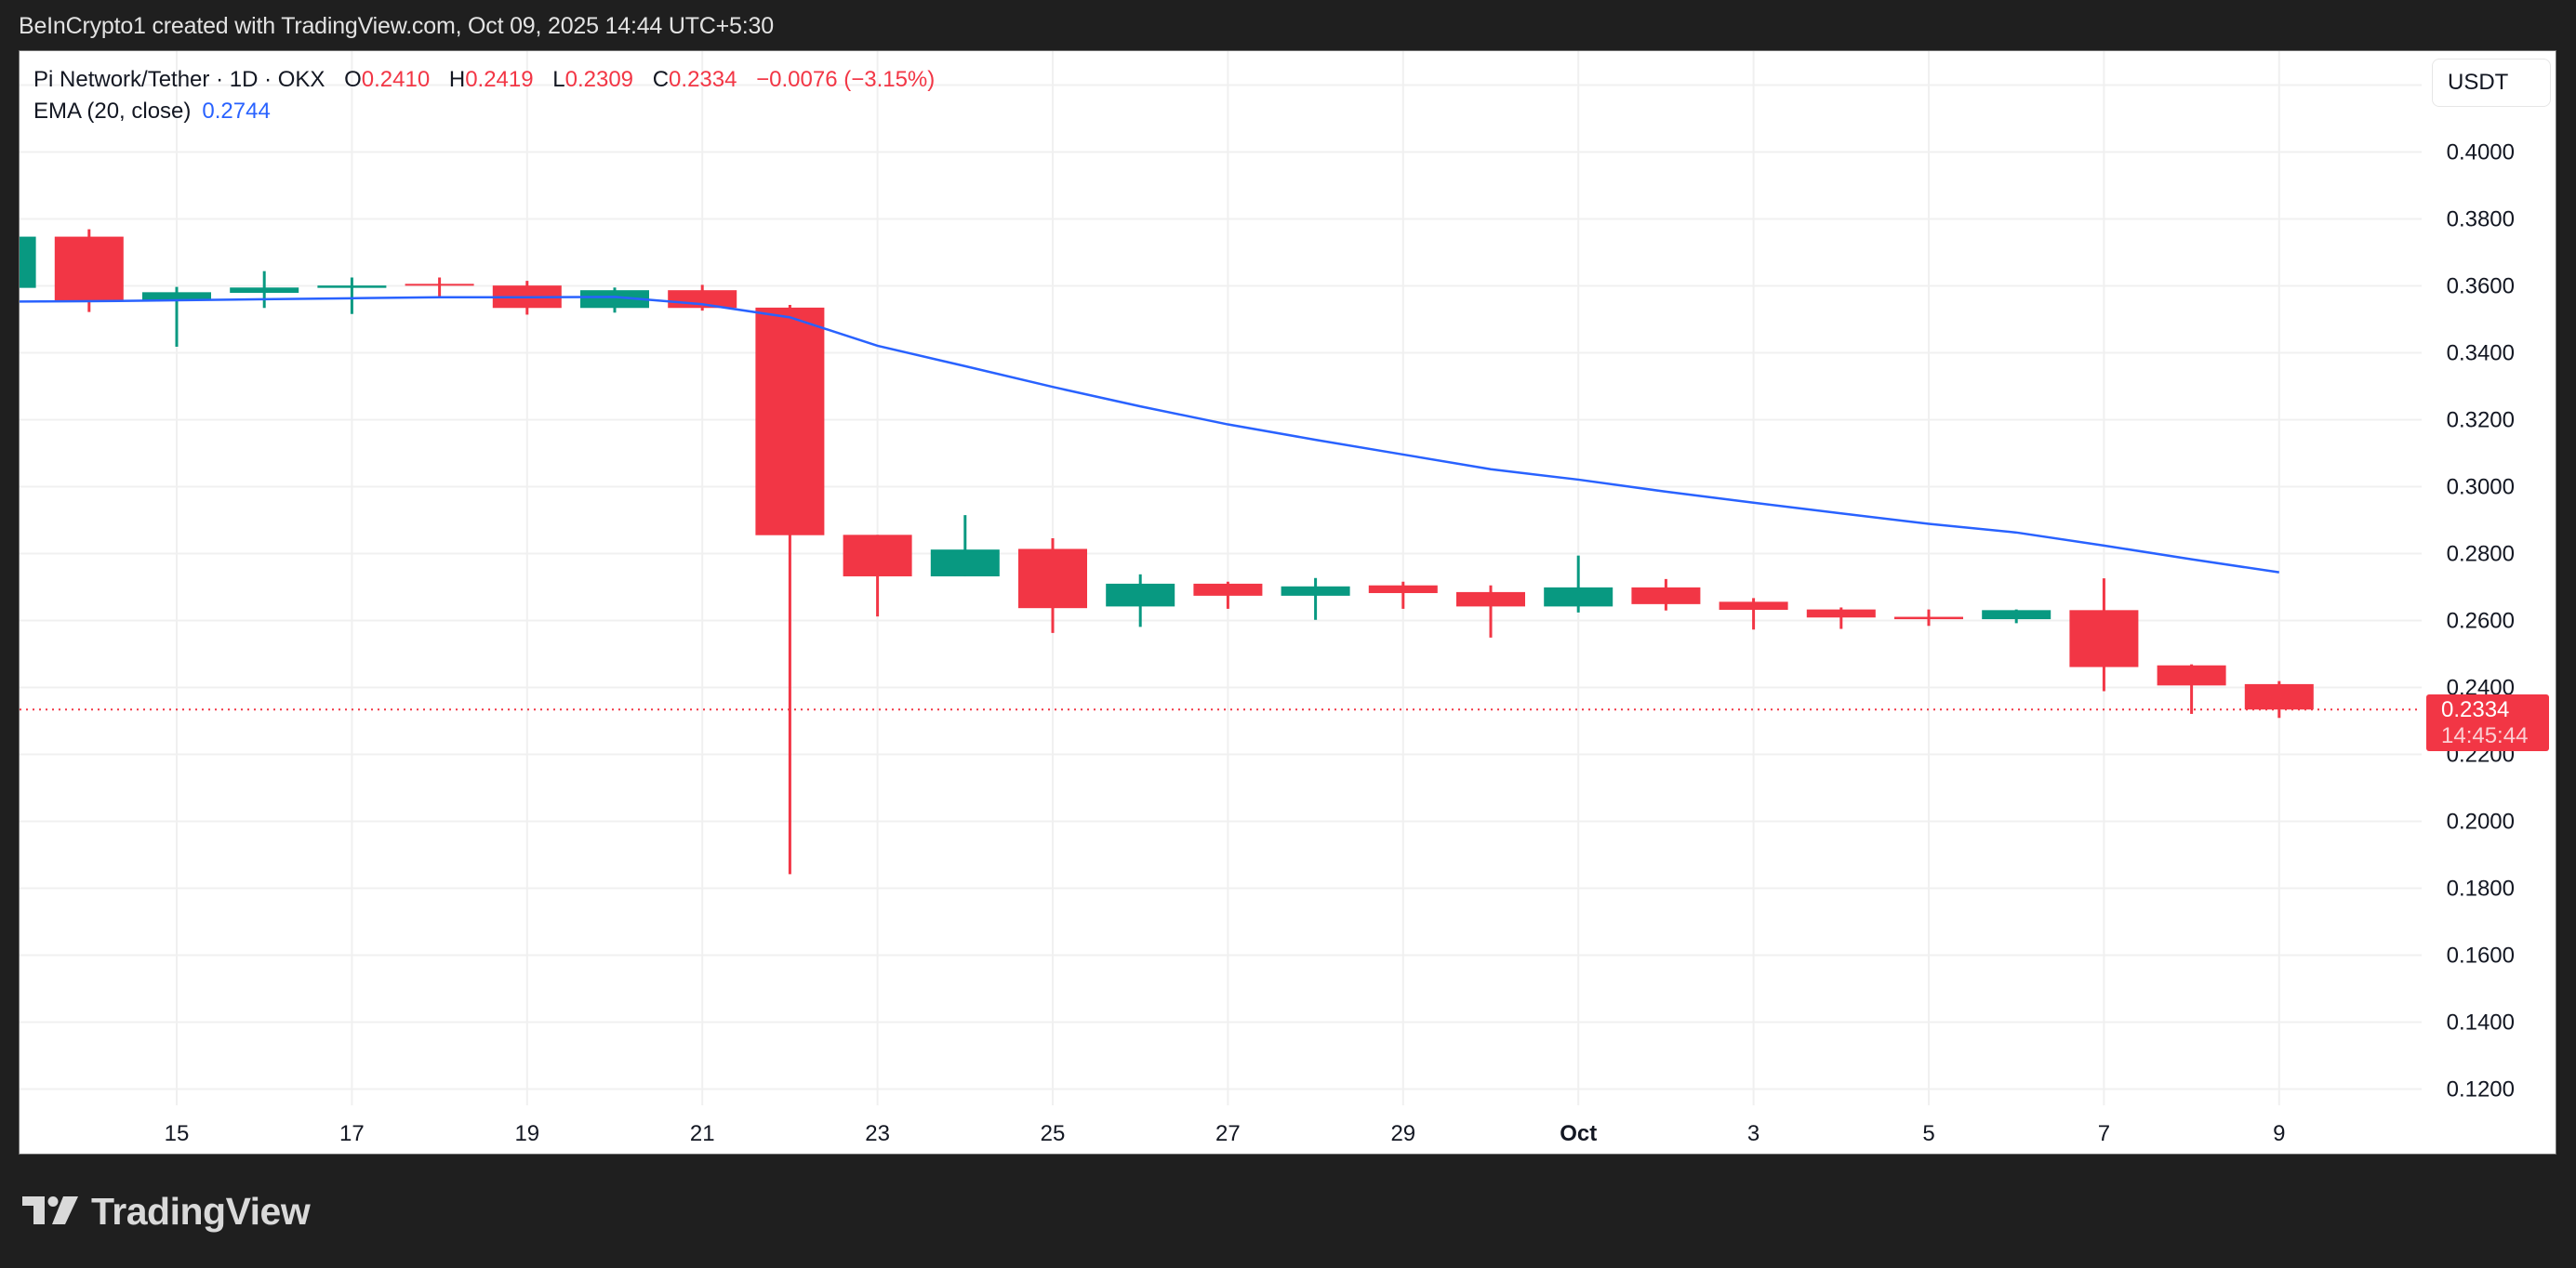  Describe the element at coordinates (396, 79) in the screenshot. I see `open-value: 0.2410` at that location.